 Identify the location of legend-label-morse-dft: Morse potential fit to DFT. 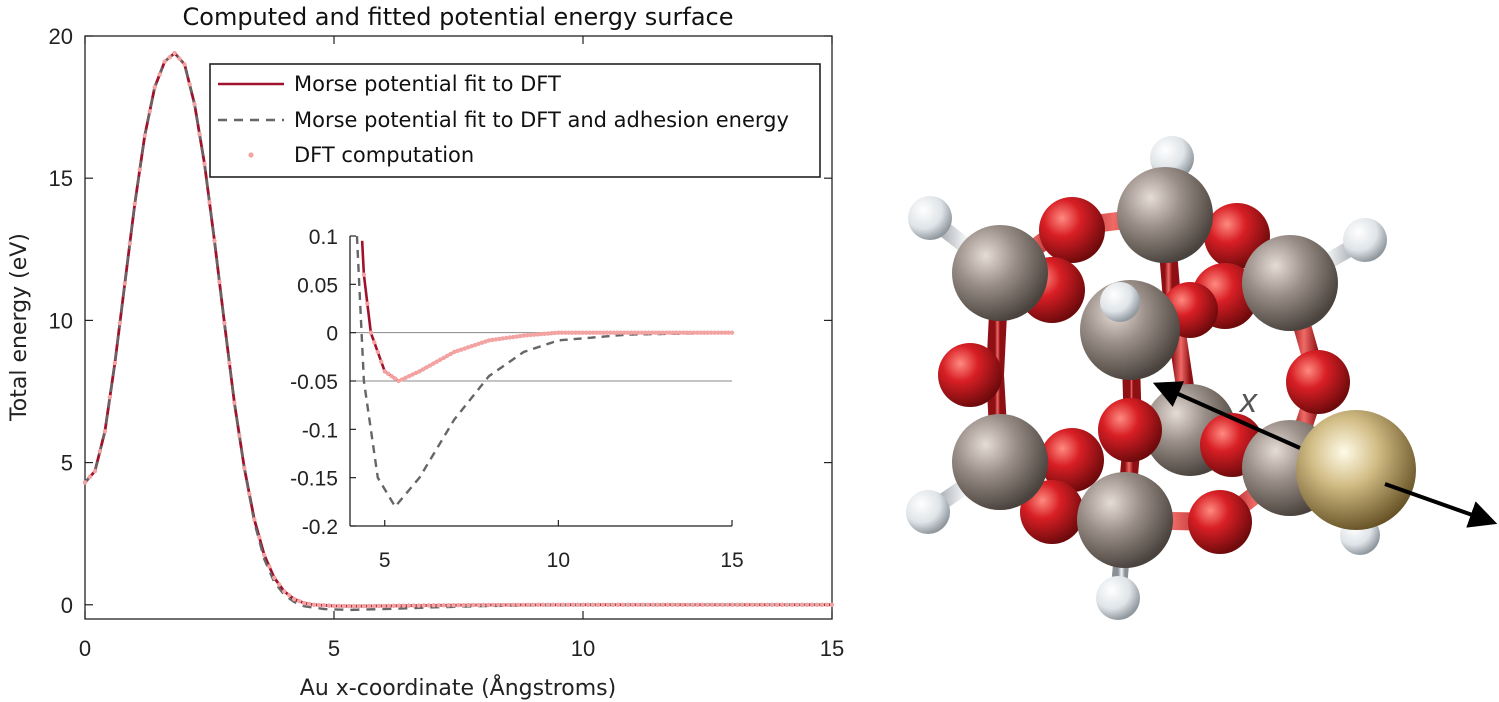
(427, 84).